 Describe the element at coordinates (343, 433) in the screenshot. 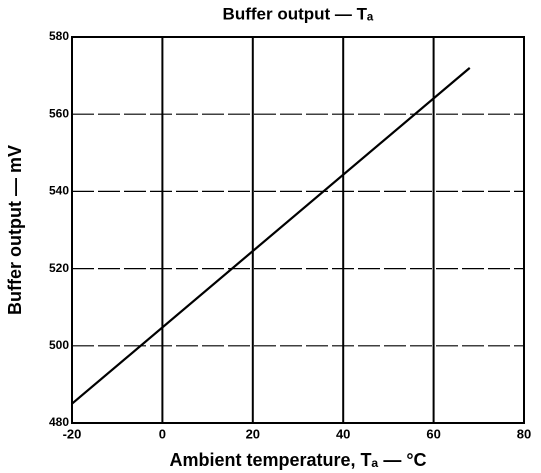

I see `x-tick-label: 40` at that location.